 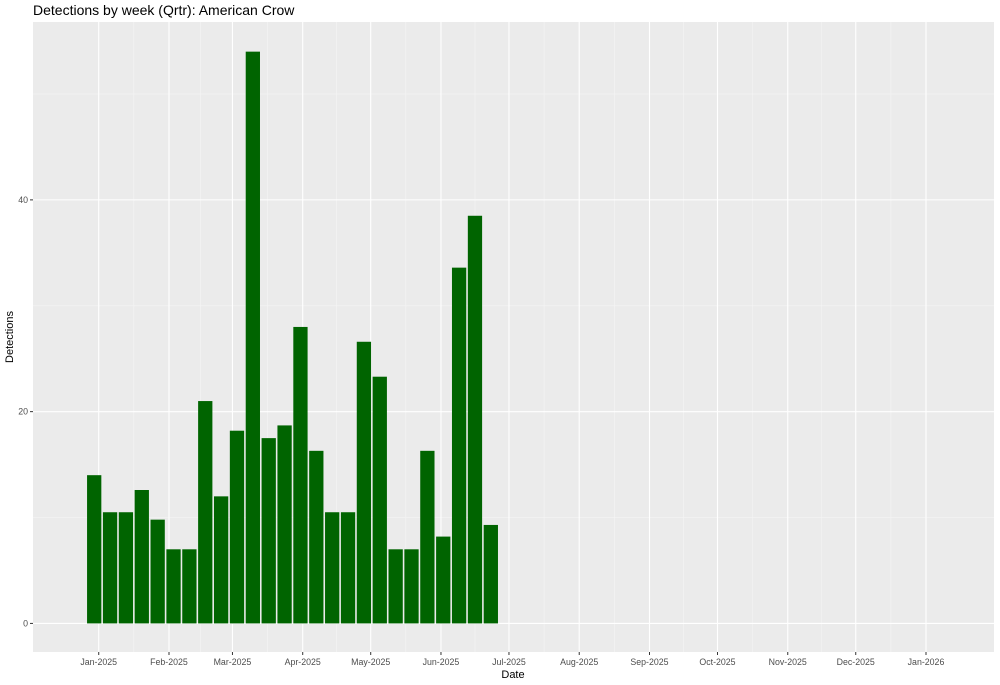 I want to click on y-tick-label: 20, so click(x=23, y=412).